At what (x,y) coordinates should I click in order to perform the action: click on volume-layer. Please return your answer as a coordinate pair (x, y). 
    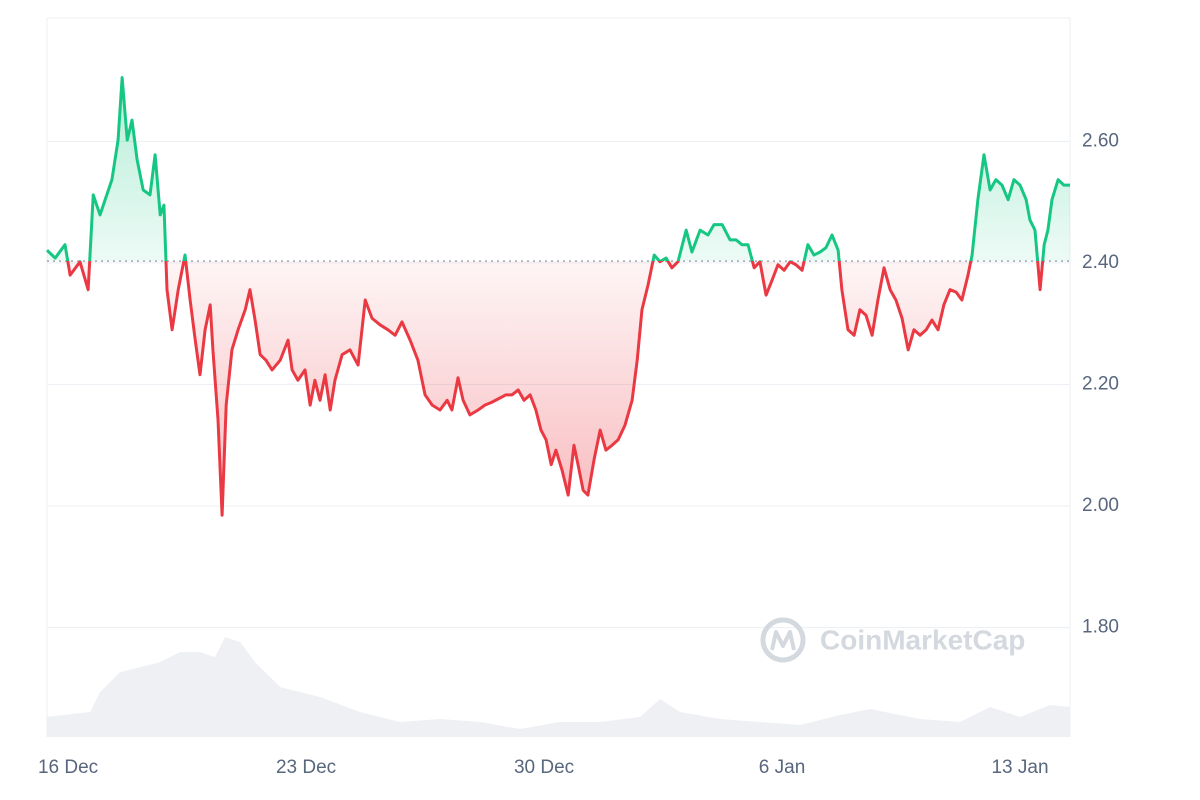
    Looking at the image, I should click on (558, 687).